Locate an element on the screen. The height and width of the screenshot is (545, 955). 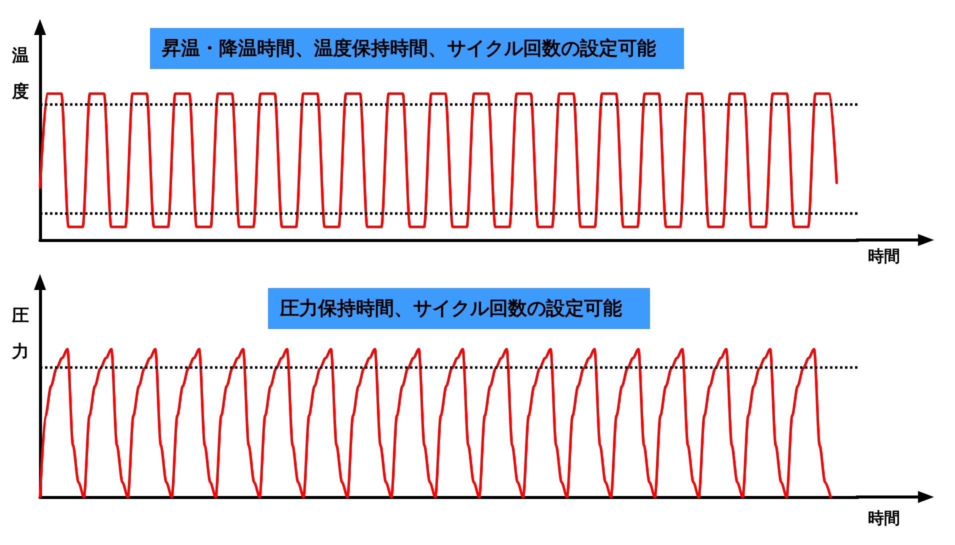
chart-title: 昇温・降温時間、温度保持時間、サイクル回数の設定可能 is located at coordinates (408, 49).